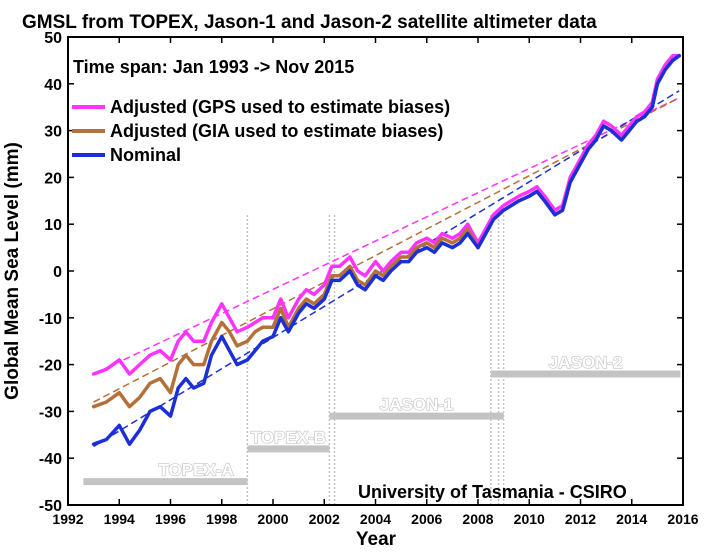  What do you see at coordinates (477, 519) in the screenshot?
I see `x-tick-label: 2008` at bounding box center [477, 519].